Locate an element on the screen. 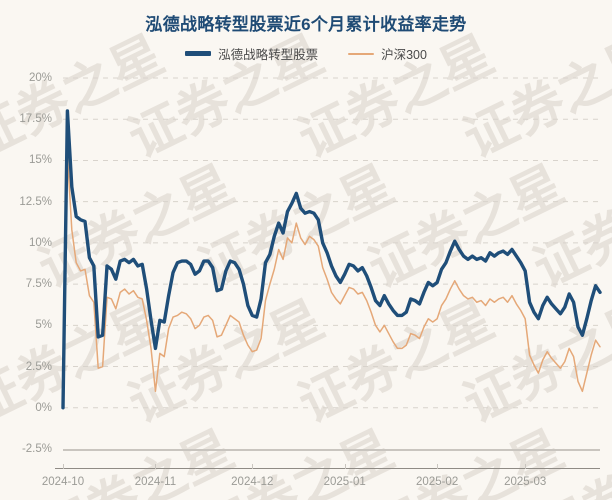 The width and height of the screenshot is (612, 500). legend-swatch-fund is located at coordinates (198, 53).